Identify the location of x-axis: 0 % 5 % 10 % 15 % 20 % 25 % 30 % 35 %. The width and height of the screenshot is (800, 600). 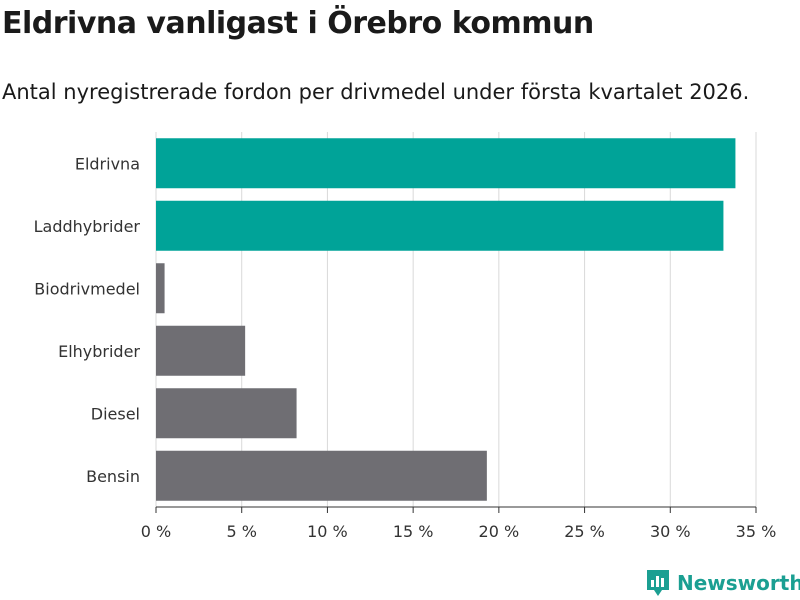
(459, 523).